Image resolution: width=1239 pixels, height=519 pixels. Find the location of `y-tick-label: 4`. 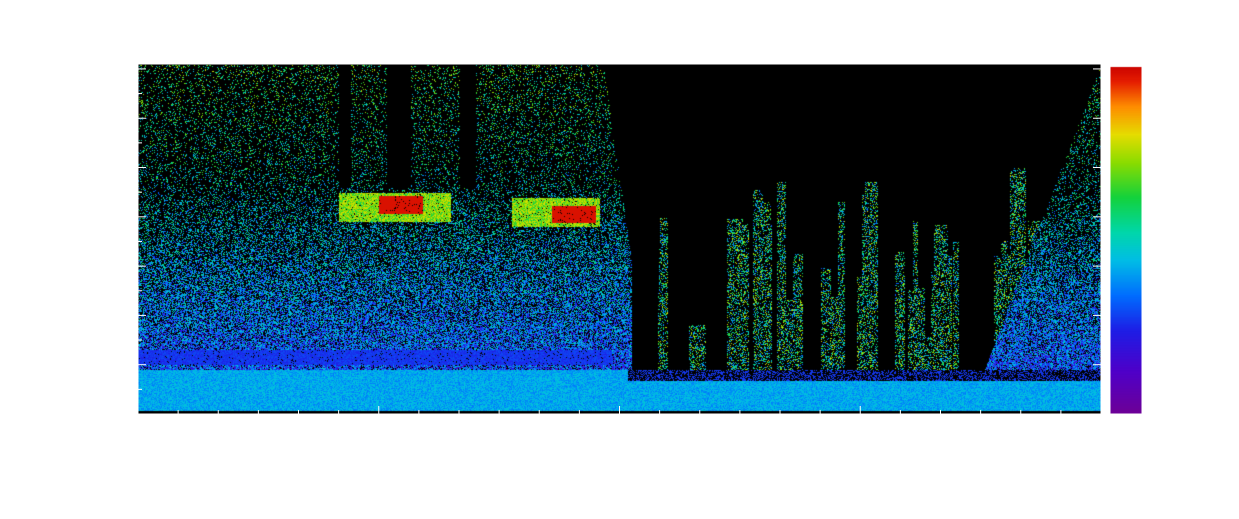

y-tick-label: 4 is located at coordinates (125, 315).